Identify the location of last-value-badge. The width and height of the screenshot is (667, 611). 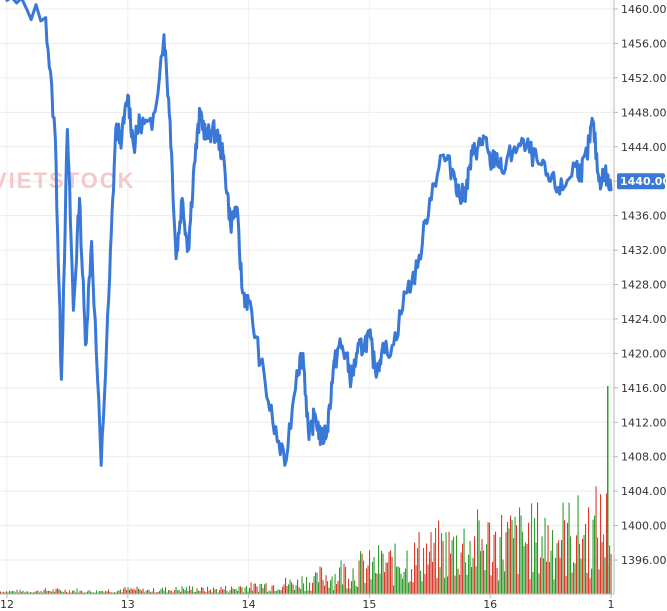
(641, 181).